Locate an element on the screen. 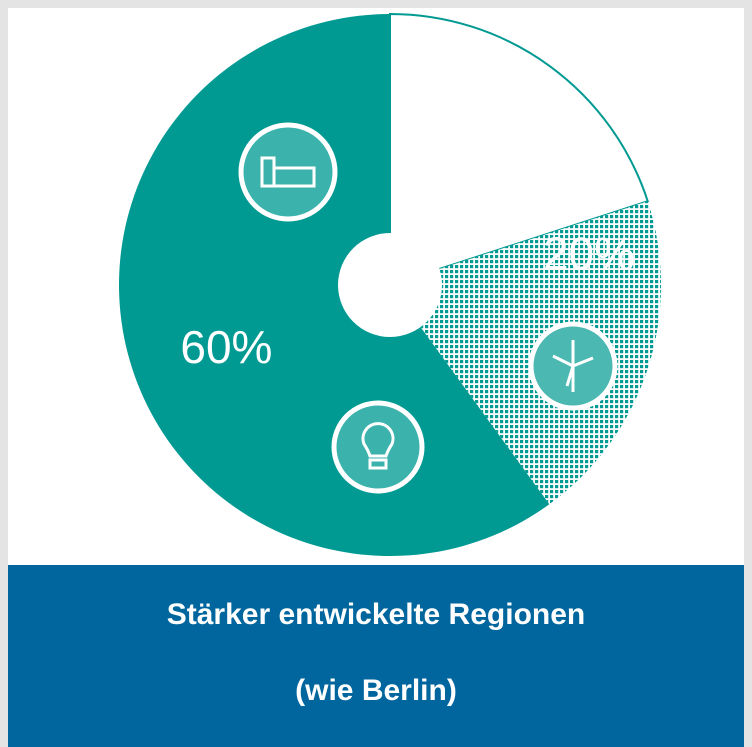  data-label: 60% is located at coordinates (226, 347).